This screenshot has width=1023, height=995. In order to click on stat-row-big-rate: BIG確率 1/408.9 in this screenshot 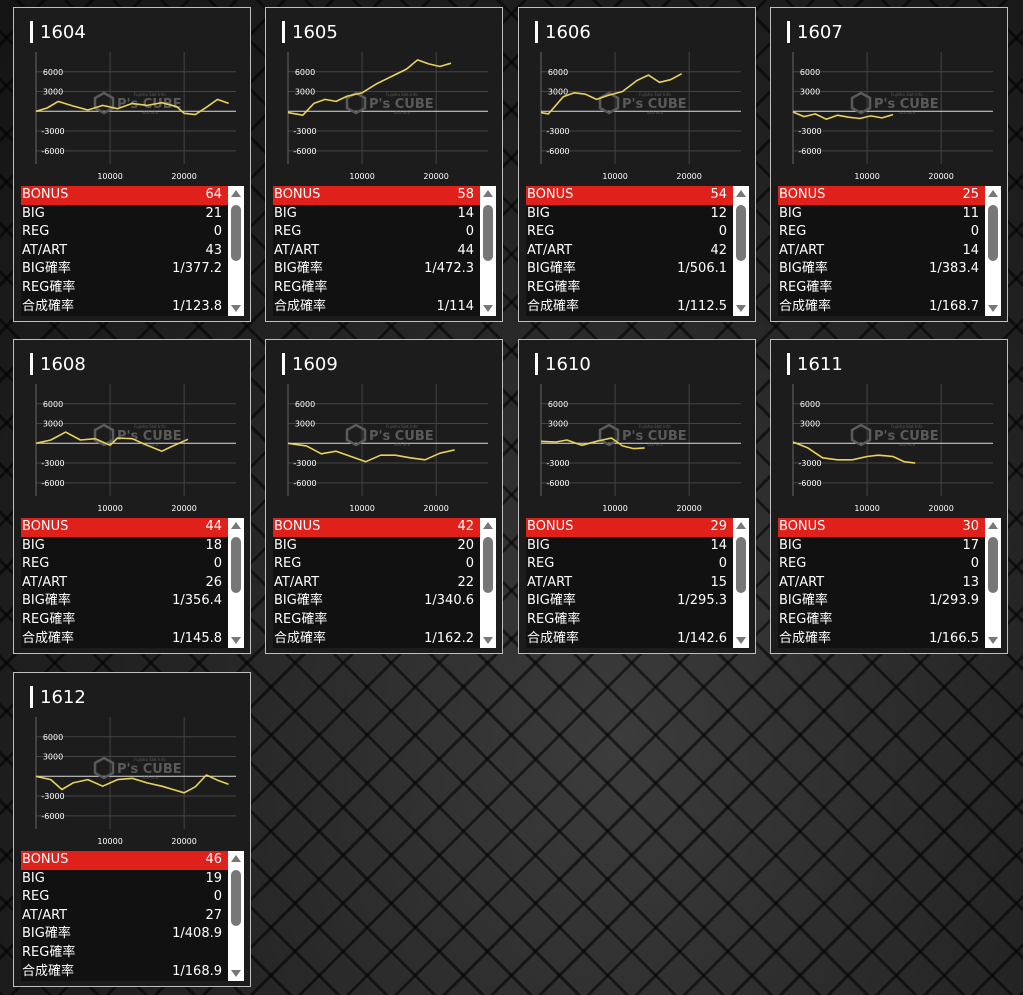, I will do `click(124, 934)`.